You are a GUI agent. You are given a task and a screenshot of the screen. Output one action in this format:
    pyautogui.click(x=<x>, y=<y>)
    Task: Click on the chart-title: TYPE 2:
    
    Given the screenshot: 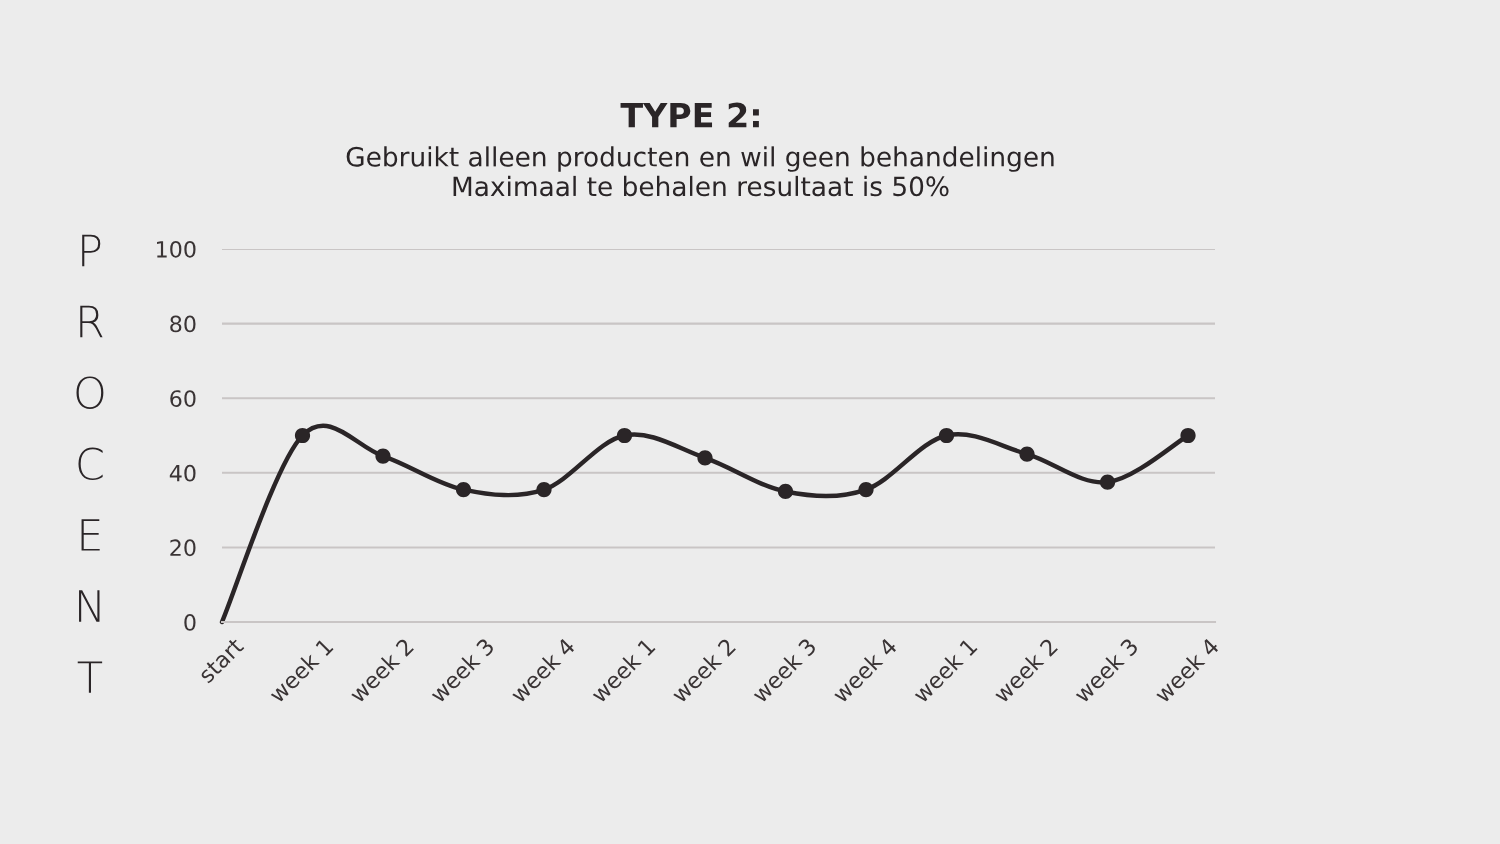 What is the action you would take?
    pyautogui.click(x=689, y=115)
    